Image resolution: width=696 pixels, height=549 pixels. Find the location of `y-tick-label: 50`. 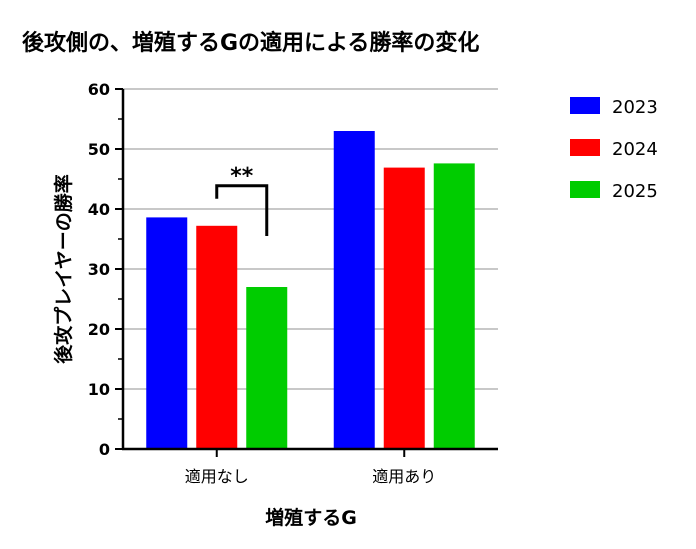

y-tick-label: 50 is located at coordinates (99, 149).